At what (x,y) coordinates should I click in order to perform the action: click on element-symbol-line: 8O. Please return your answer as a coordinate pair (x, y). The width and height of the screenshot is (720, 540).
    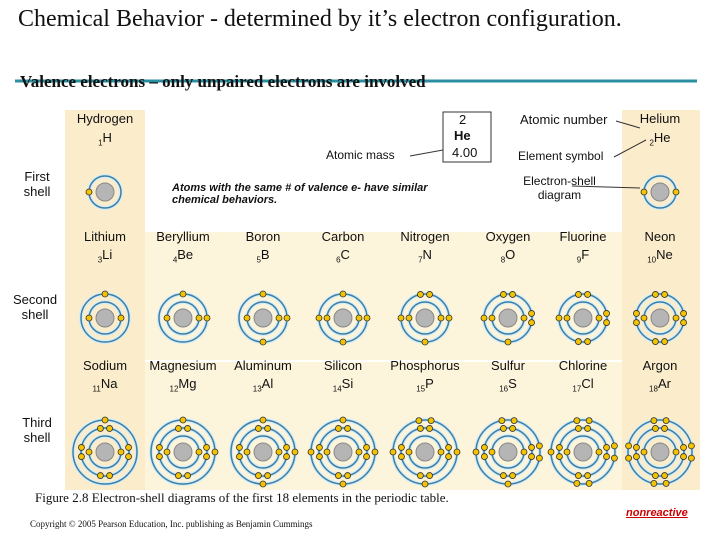
    Looking at the image, I should click on (508, 256).